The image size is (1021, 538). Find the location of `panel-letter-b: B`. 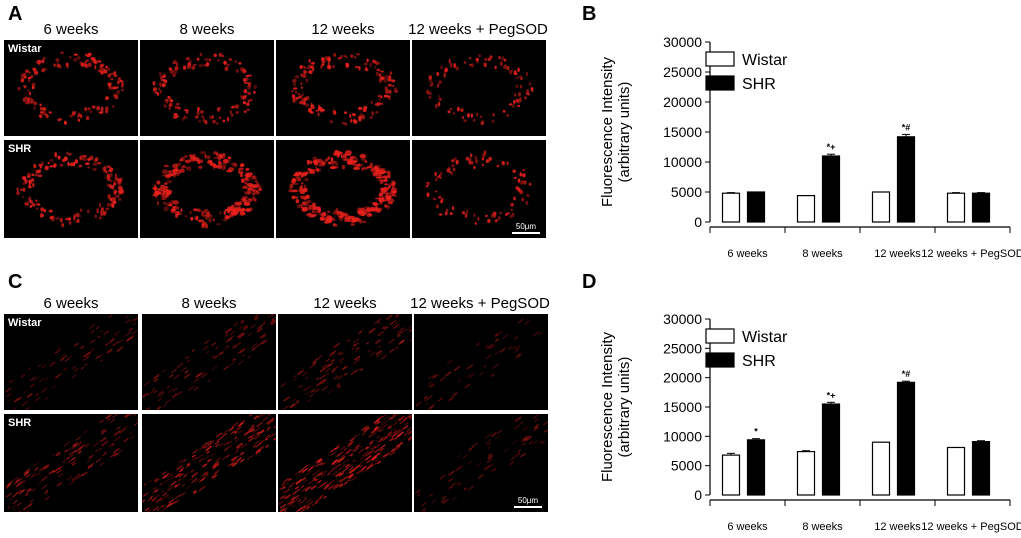

panel-letter-b: B is located at coordinates (589, 14).